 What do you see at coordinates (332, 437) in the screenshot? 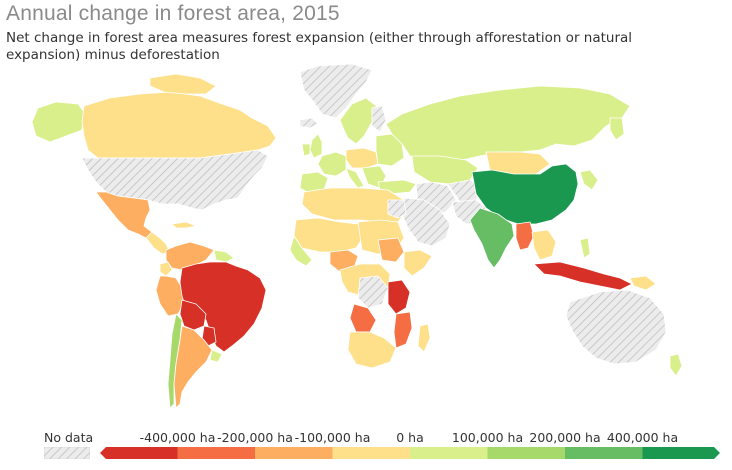
I see `legend-tick-label: -100,000 ha` at bounding box center [332, 437].